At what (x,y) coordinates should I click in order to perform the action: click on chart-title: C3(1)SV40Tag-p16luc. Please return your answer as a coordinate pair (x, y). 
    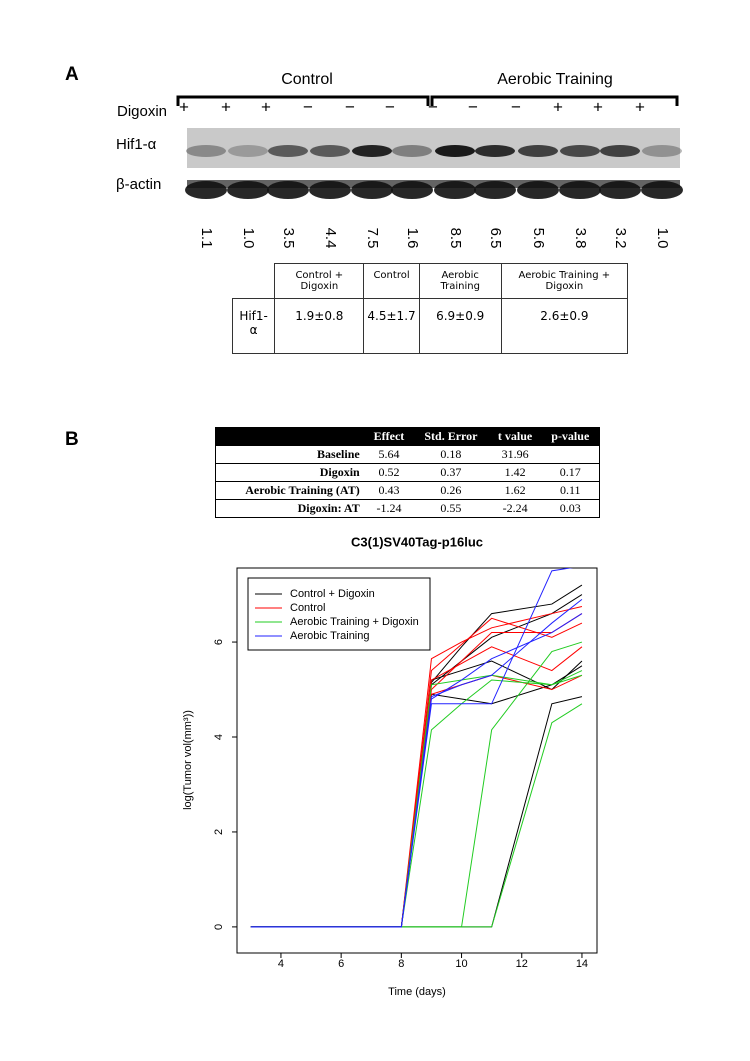
    Looking at the image, I should click on (417, 541).